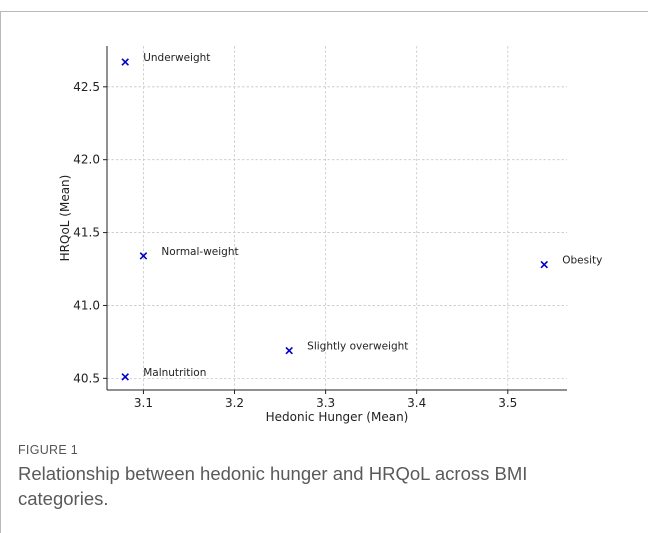 This screenshot has width=648, height=533. I want to click on x-axis-ticks: 3.1 3.2 3.3 3.4 3.5, so click(325, 400).